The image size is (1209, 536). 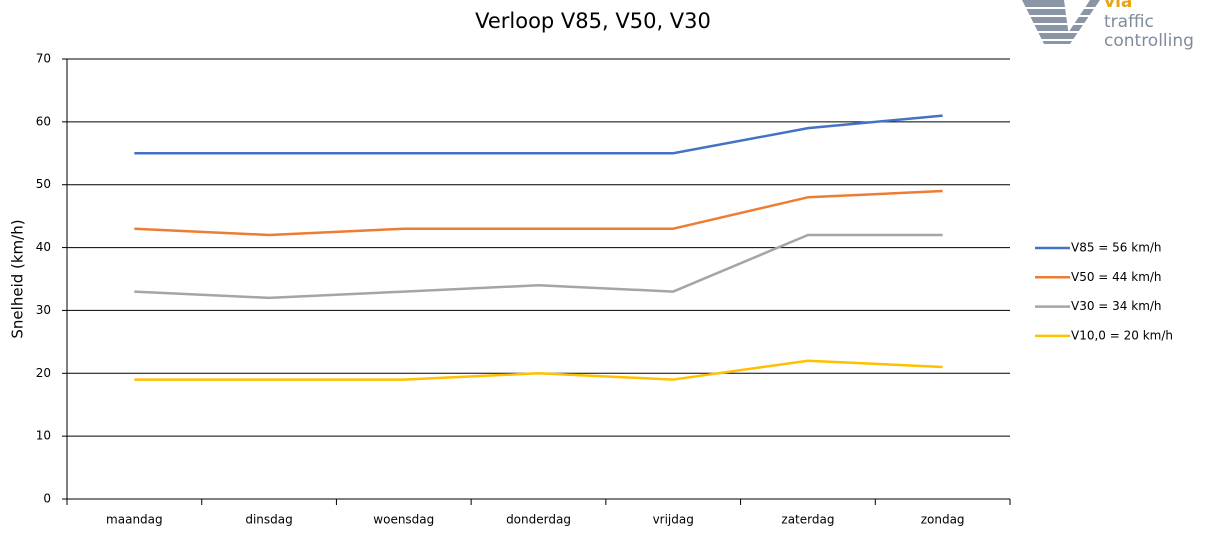 I want to click on logo-text: traffic, so click(x=1129, y=22).